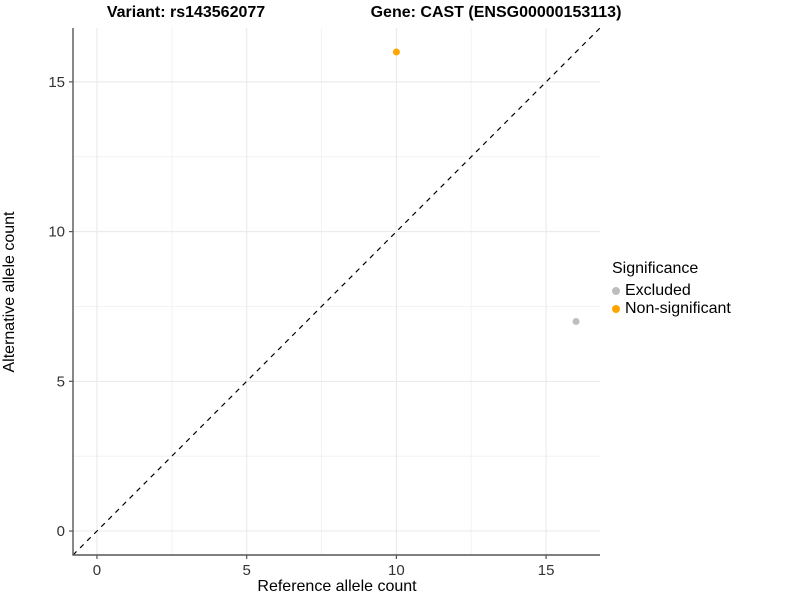  I want to click on y-tick-label: 5, so click(61, 381).